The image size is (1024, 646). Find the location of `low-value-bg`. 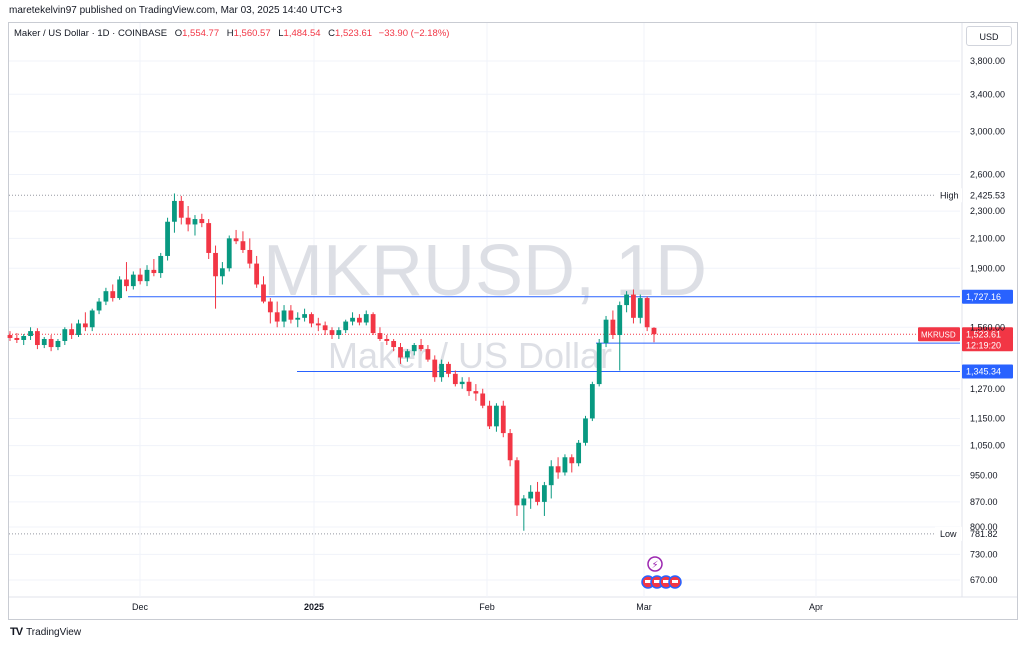

low-value-bg is located at coordinates (991, 533).